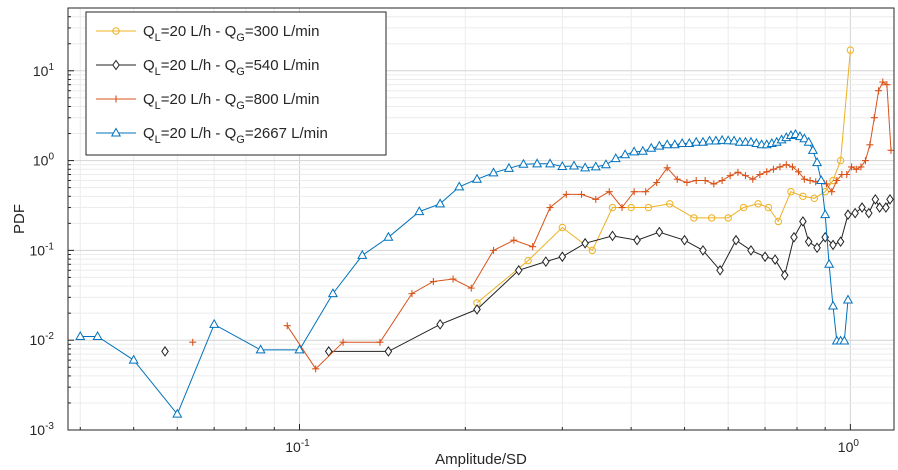 This screenshot has height=470, width=898. I want to click on legend-entry: QL=20 L/h - QG=300 L/min, so click(207, 33).